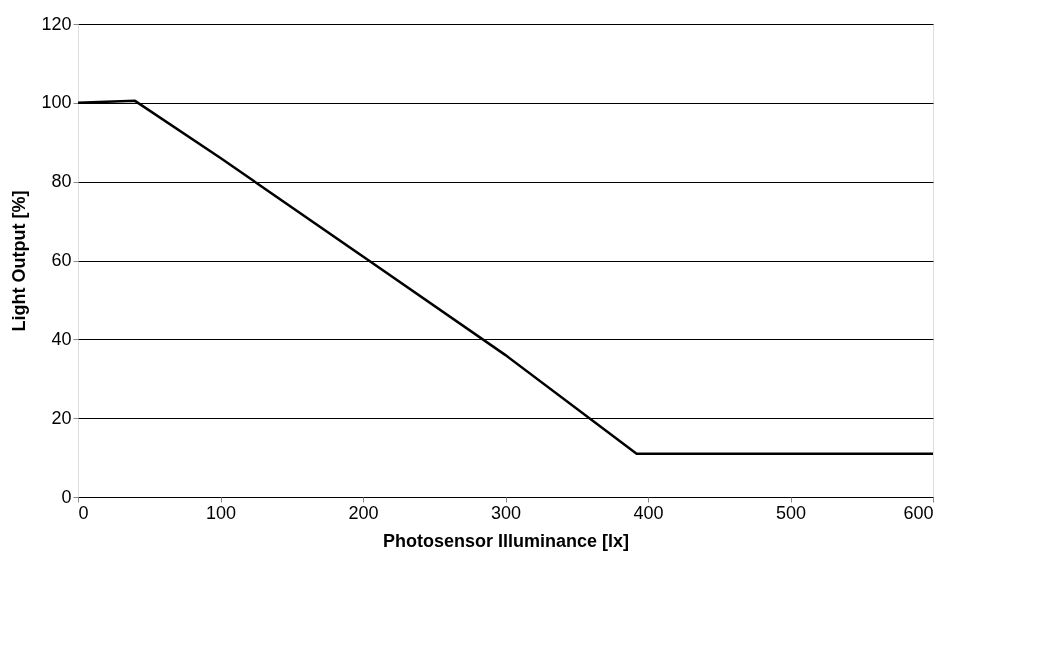  I want to click on x-tick-label: 300, so click(506, 512).